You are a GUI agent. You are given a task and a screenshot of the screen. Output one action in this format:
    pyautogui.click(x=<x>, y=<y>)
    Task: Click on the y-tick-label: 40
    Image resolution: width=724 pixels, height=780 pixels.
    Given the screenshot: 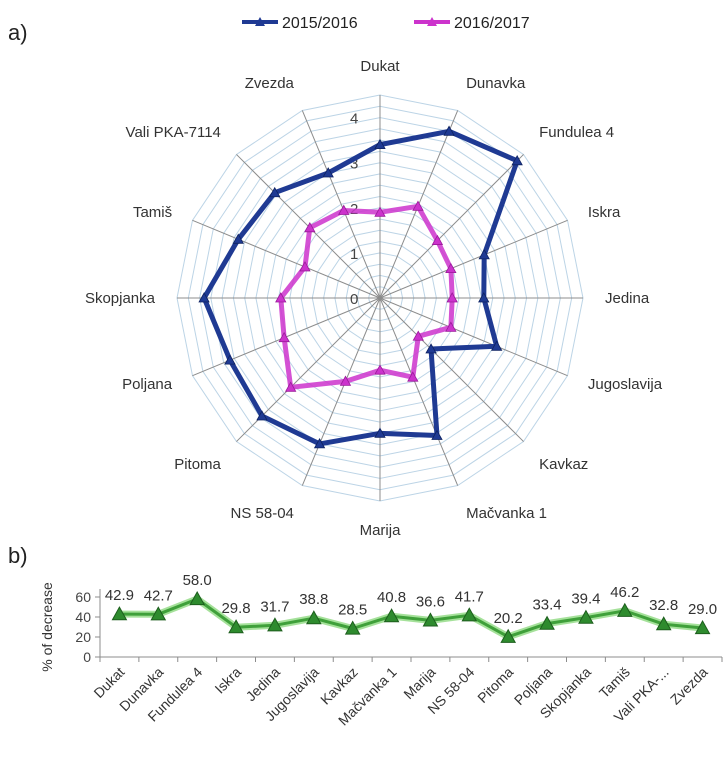 What is the action you would take?
    pyautogui.click(x=83, y=617)
    